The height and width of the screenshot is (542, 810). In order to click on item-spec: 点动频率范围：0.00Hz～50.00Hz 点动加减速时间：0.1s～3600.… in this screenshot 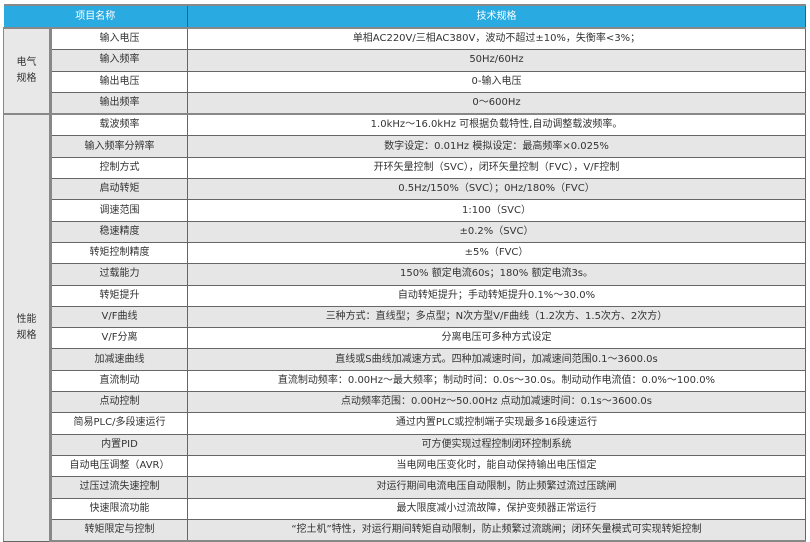, I will do `click(496, 402)`.